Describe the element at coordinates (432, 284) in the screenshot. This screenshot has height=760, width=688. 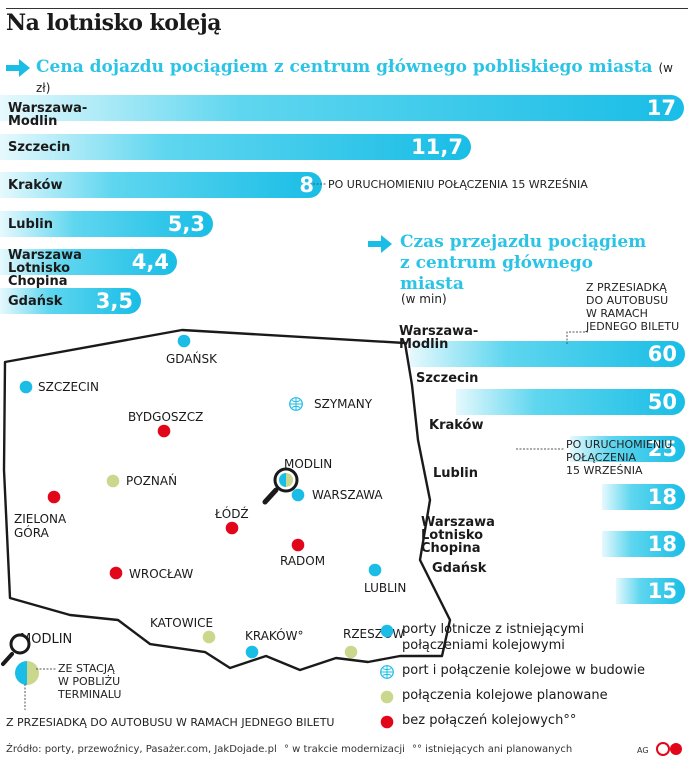
I see `time-subtitle-line: miasta` at that location.